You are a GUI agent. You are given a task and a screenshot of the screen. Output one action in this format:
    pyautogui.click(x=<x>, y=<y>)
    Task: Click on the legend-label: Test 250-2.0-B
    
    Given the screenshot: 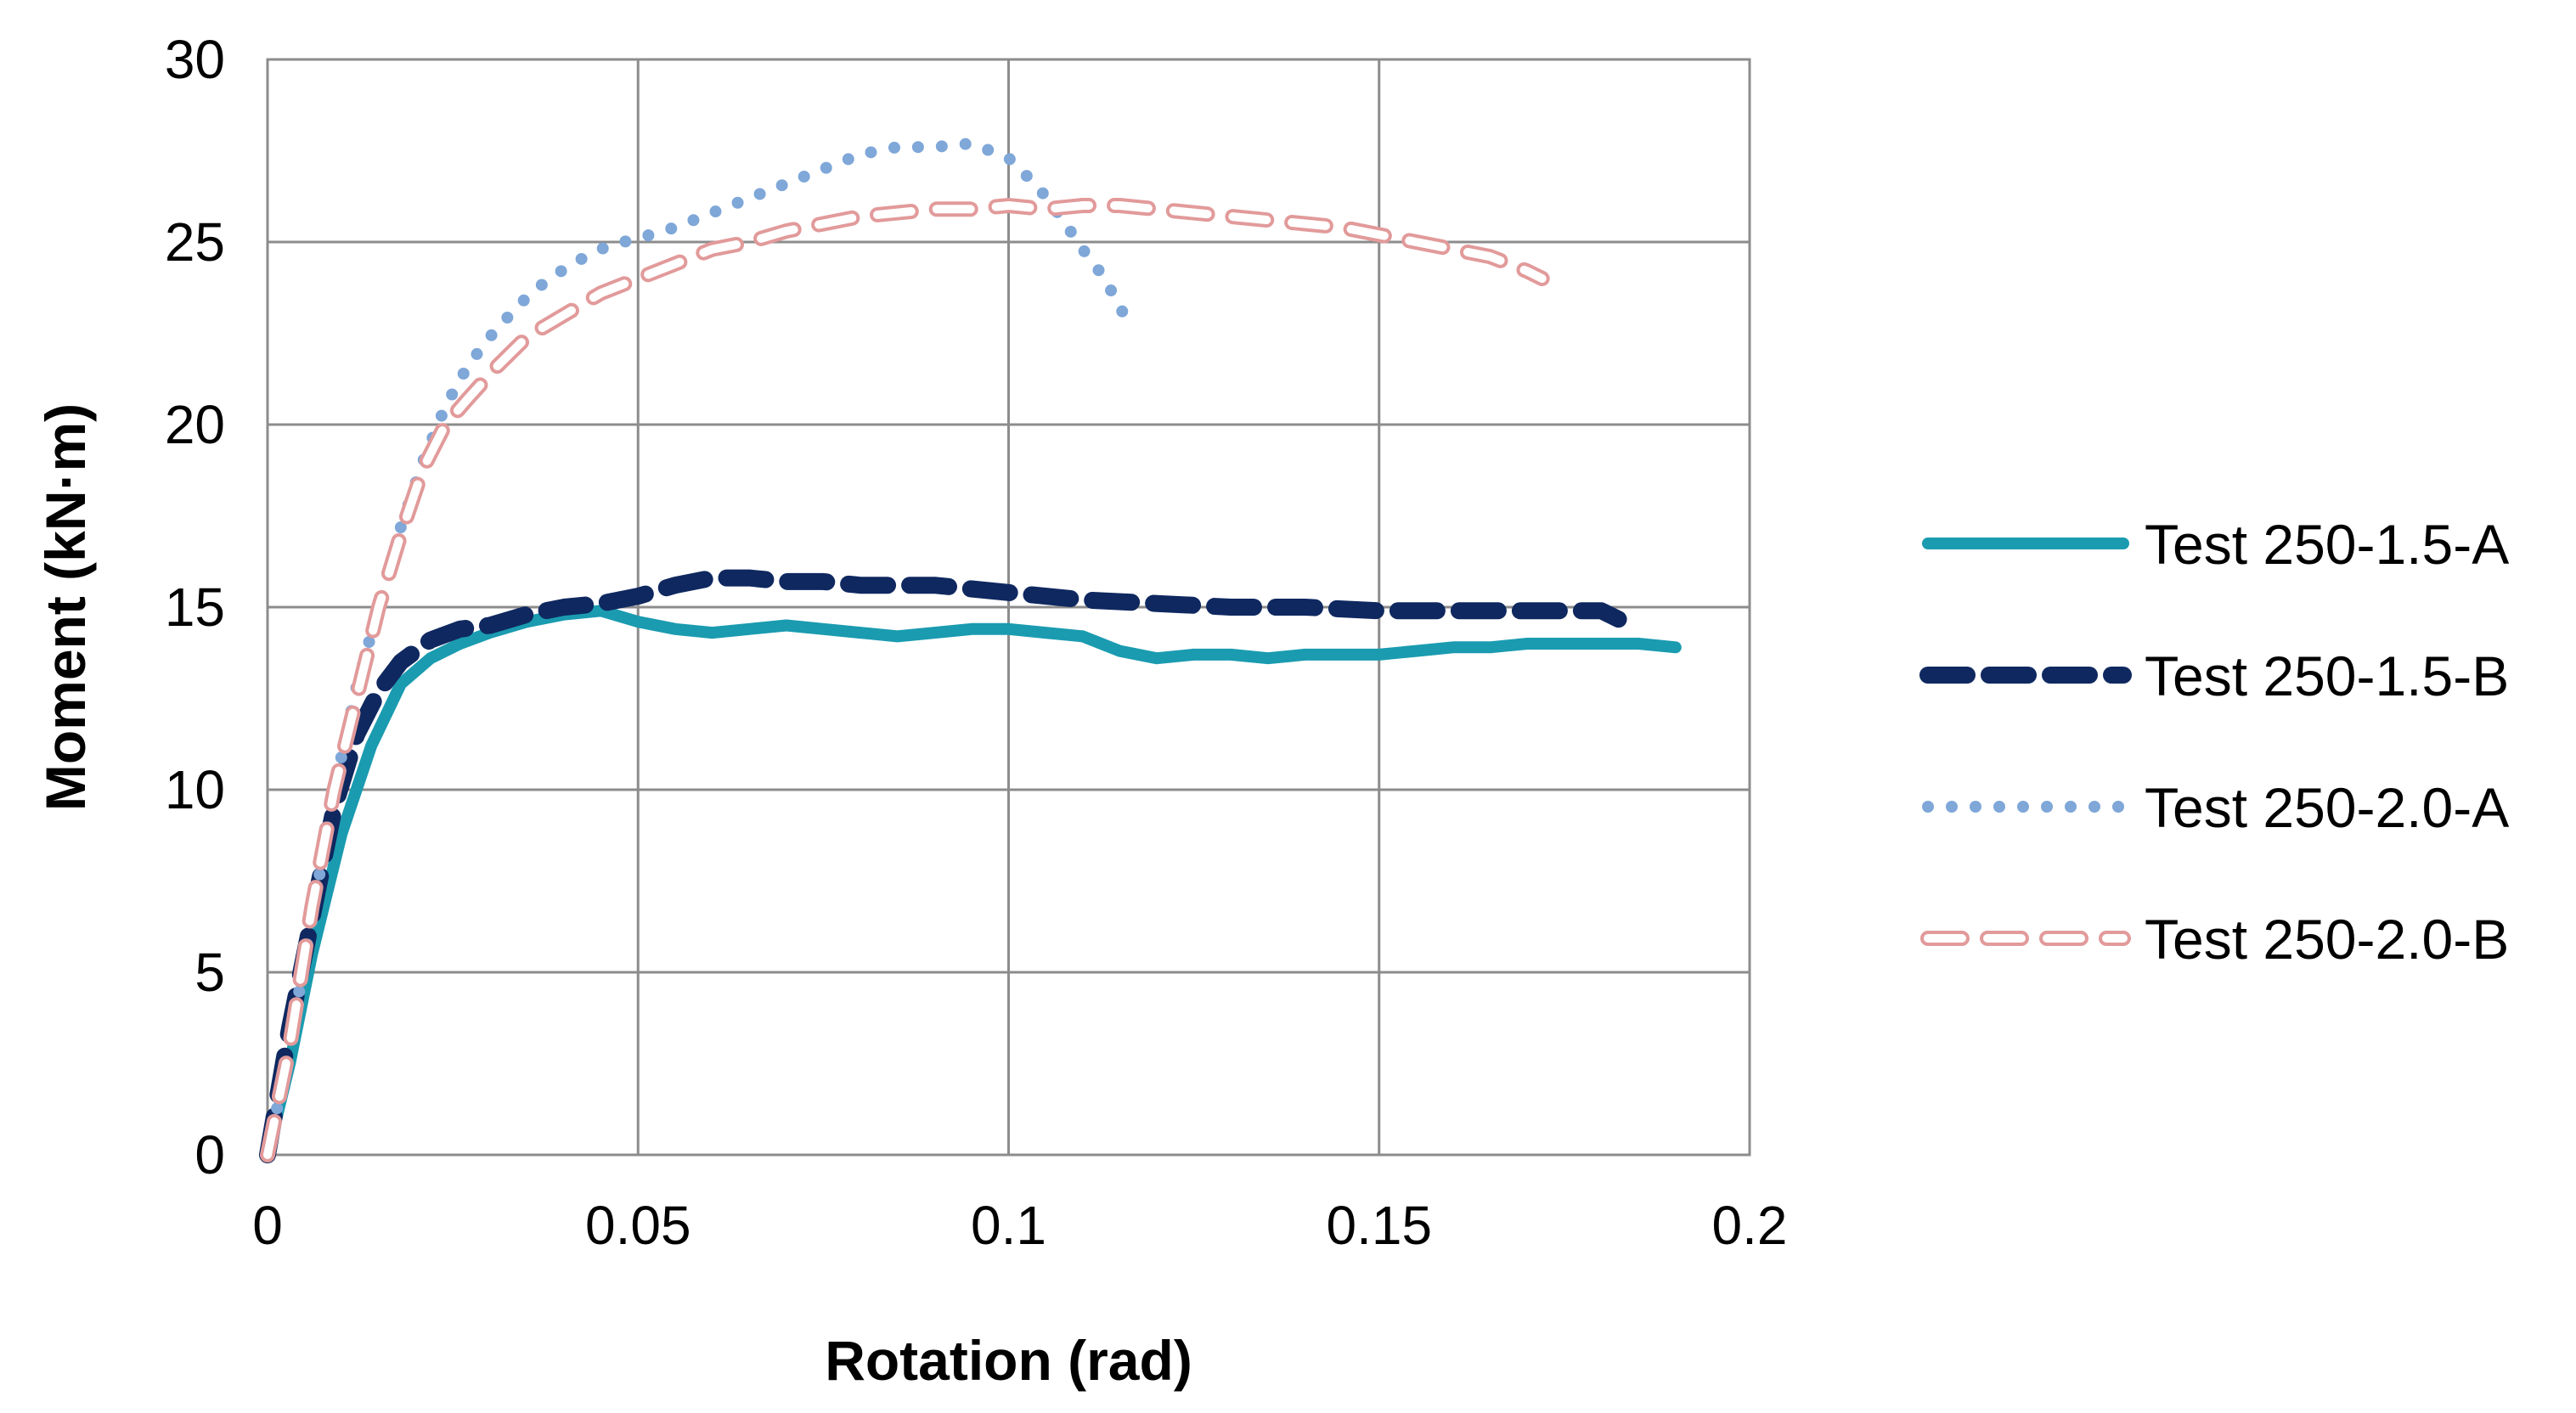 What is the action you would take?
    pyautogui.click(x=2327, y=939)
    